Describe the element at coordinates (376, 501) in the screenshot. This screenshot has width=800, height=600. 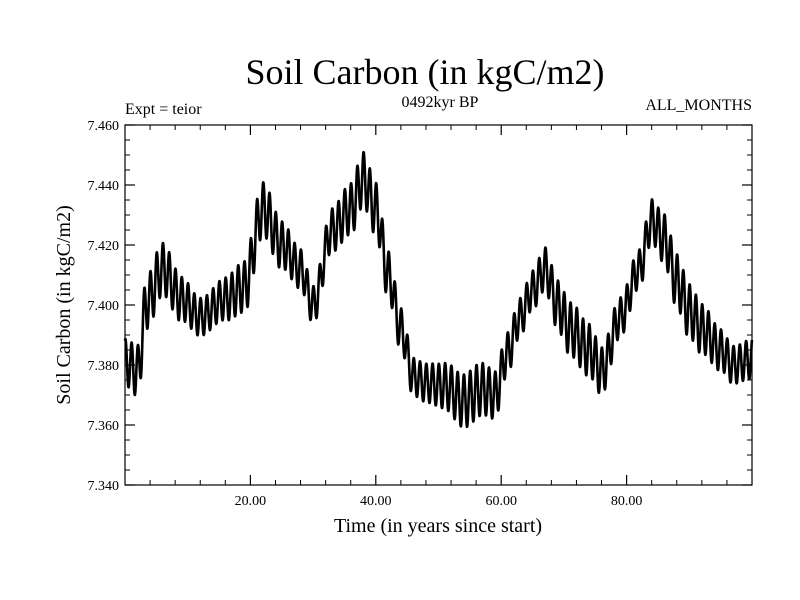
I see `x-tick-label: 40.00` at that location.